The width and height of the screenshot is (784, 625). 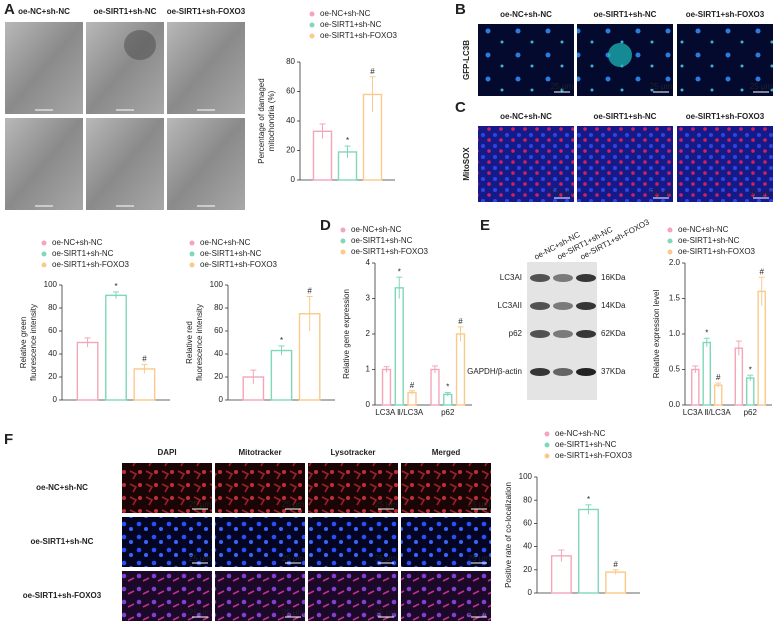 What do you see at coordinates (613, 371) in the screenshot?
I see `band-size: 37KDa` at bounding box center [613, 371].